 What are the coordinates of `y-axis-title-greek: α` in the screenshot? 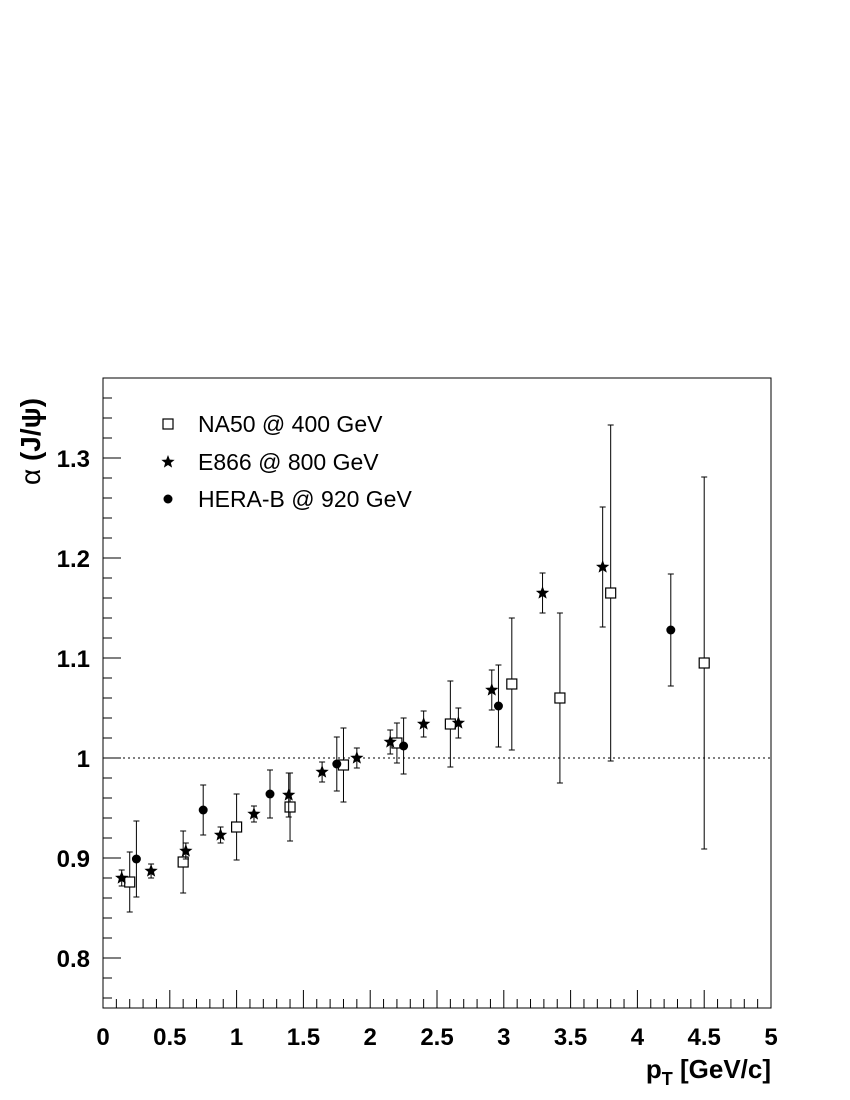 It's located at (30, 477).